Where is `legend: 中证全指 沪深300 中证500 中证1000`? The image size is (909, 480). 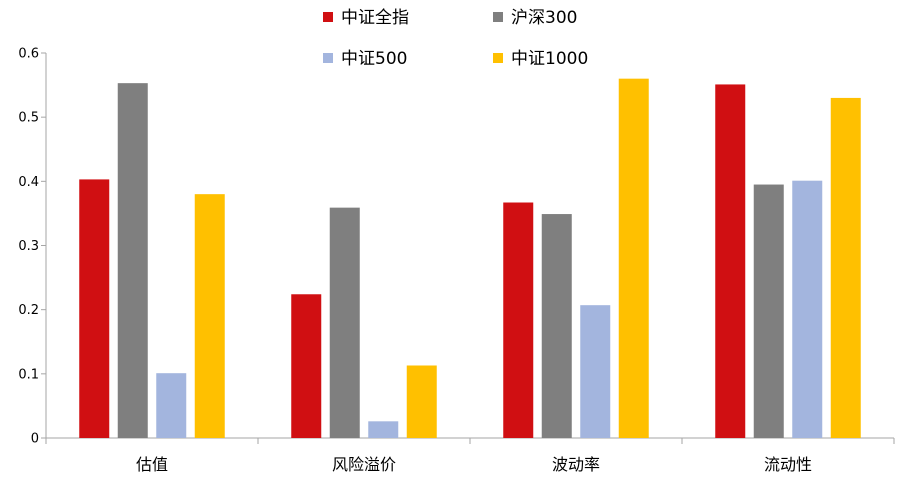
legend: 中证全指 沪深300 中证500 中证1000 is located at coordinates (455, 38).